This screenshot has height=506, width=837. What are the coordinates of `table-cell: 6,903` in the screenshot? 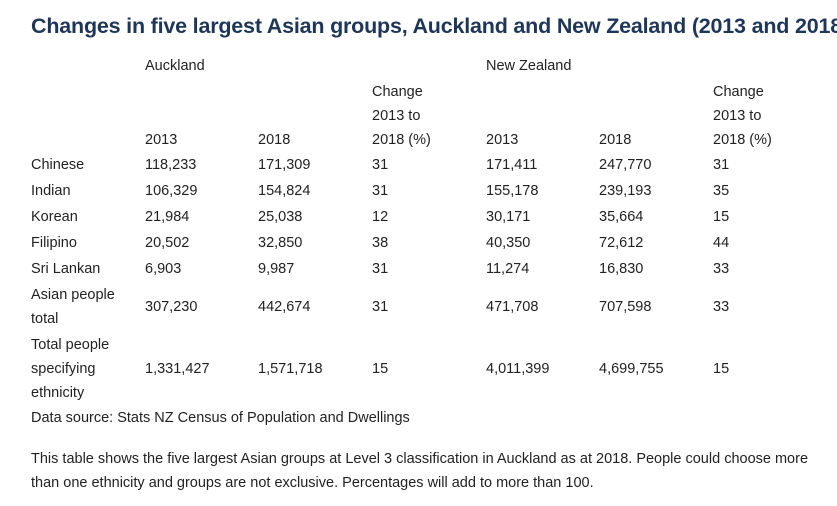 It's located at (163, 269).